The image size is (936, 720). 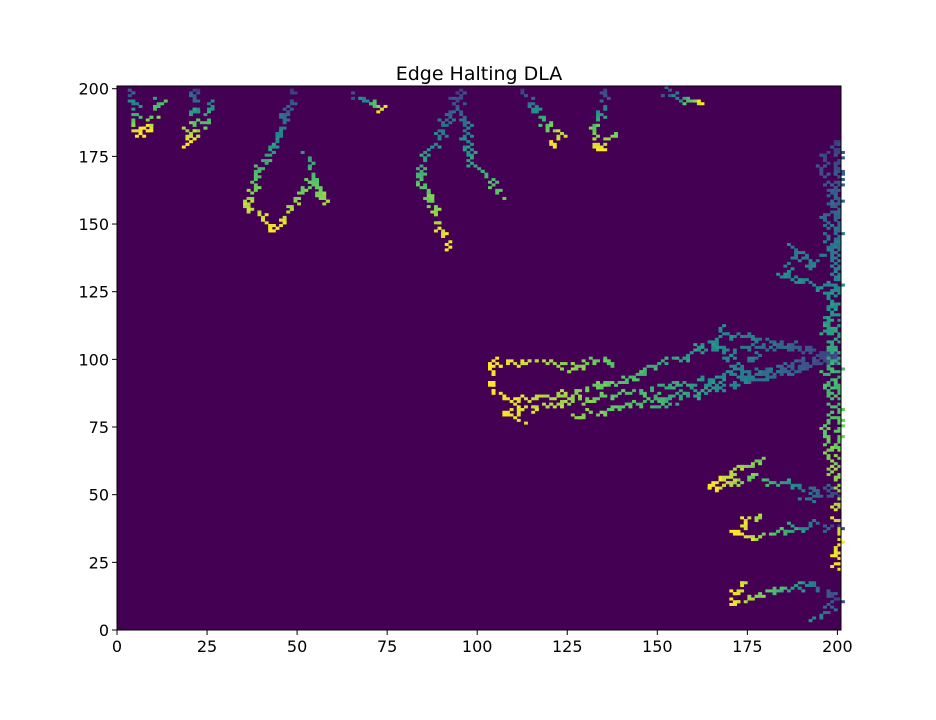 I want to click on x-tick-label: 200, so click(x=837, y=646).